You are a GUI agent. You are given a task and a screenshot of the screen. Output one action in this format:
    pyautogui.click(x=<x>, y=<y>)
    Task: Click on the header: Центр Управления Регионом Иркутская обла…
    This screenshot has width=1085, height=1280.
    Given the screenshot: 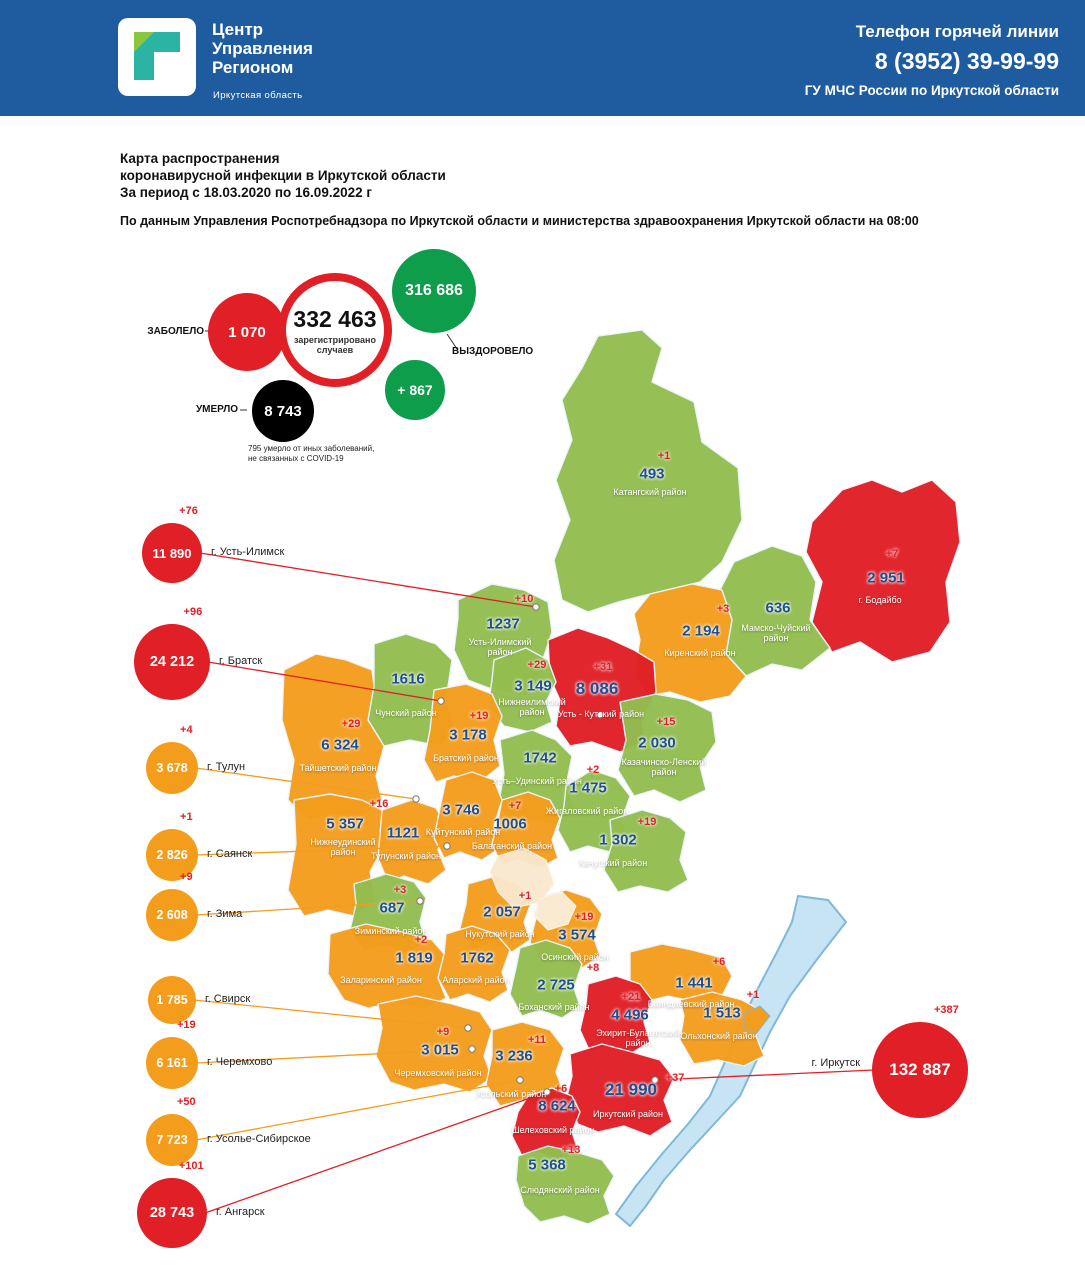 What is the action you would take?
    pyautogui.click(x=542, y=58)
    